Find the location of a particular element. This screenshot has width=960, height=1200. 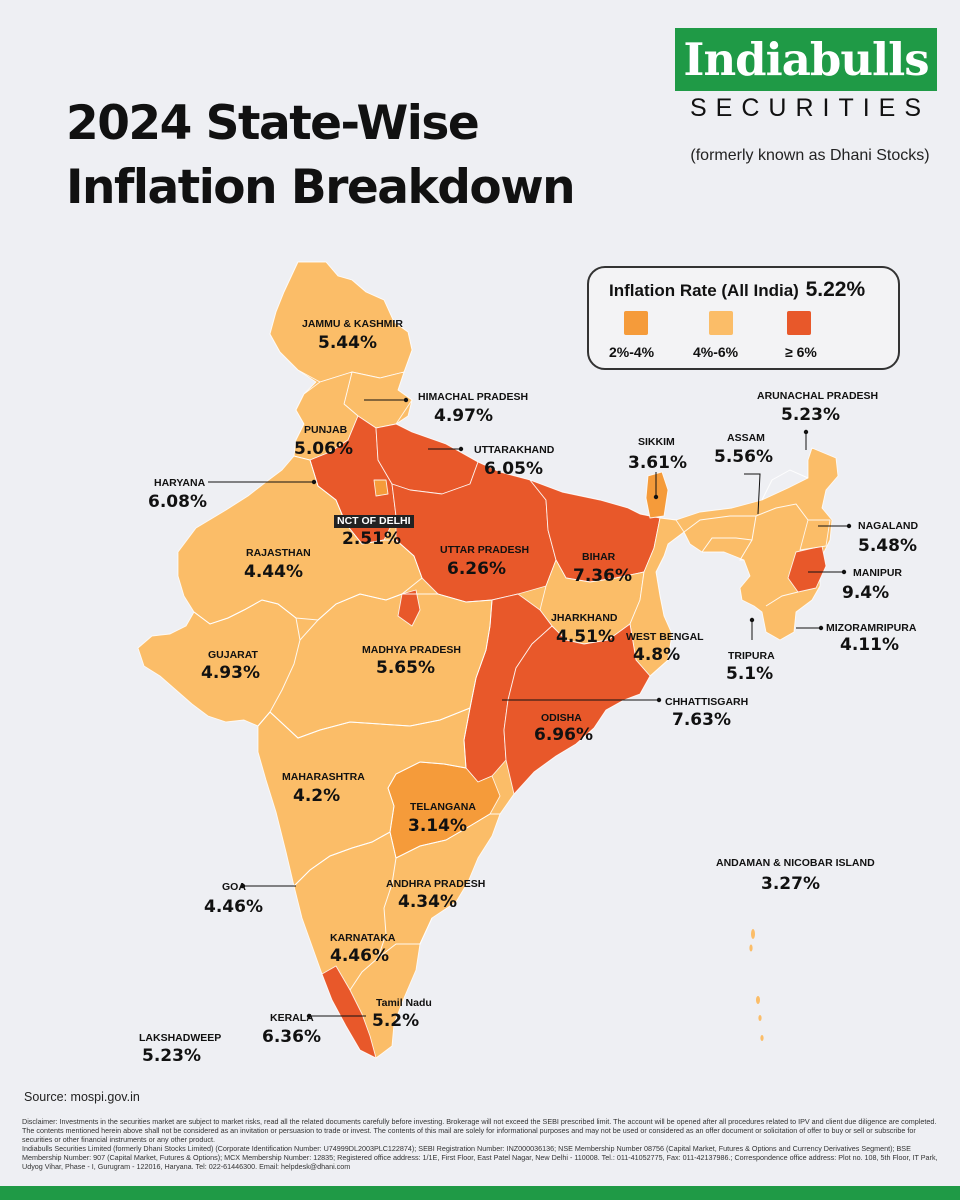

label-hp-value: 4.97% is located at coordinates (463, 416).